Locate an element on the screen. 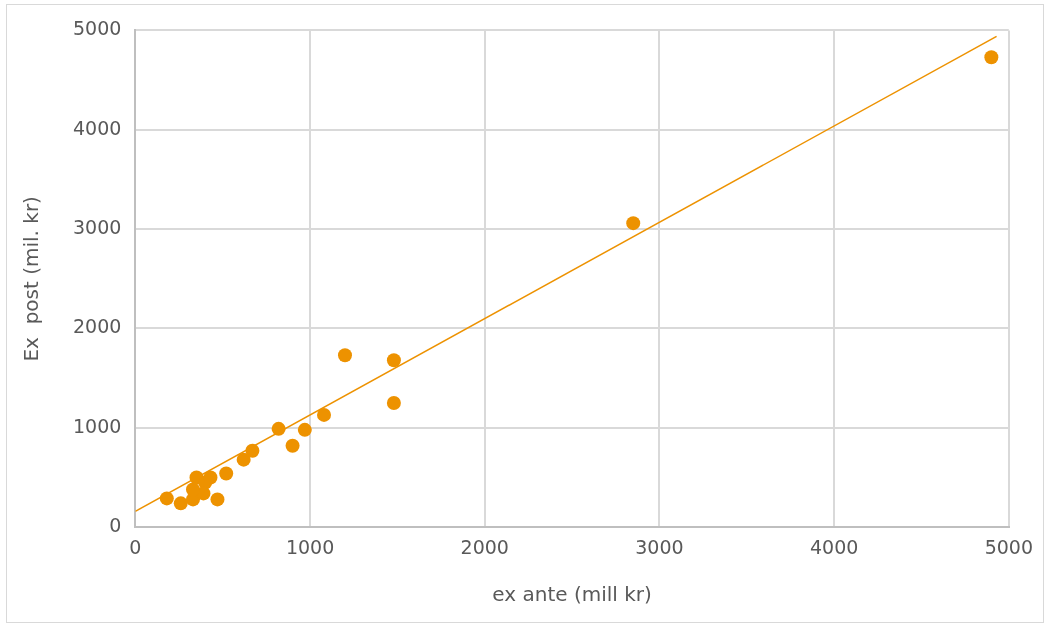 The height and width of the screenshot is (627, 1046). x-tick-label: 0 is located at coordinates (135, 546).